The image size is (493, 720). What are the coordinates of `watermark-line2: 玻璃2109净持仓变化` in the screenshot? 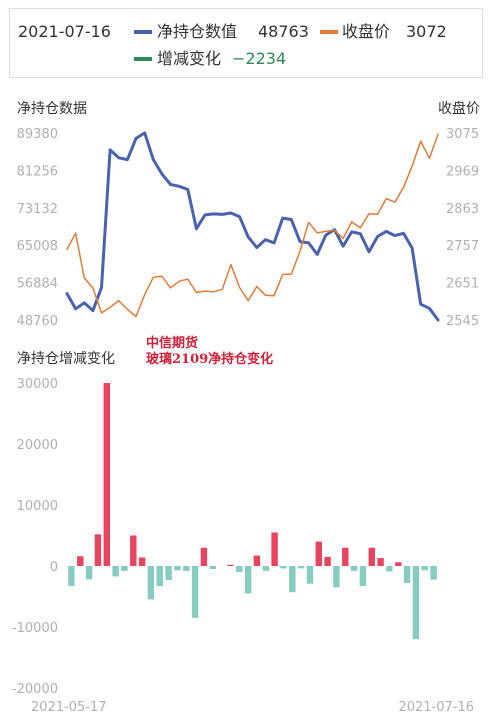 It's located at (210, 359).